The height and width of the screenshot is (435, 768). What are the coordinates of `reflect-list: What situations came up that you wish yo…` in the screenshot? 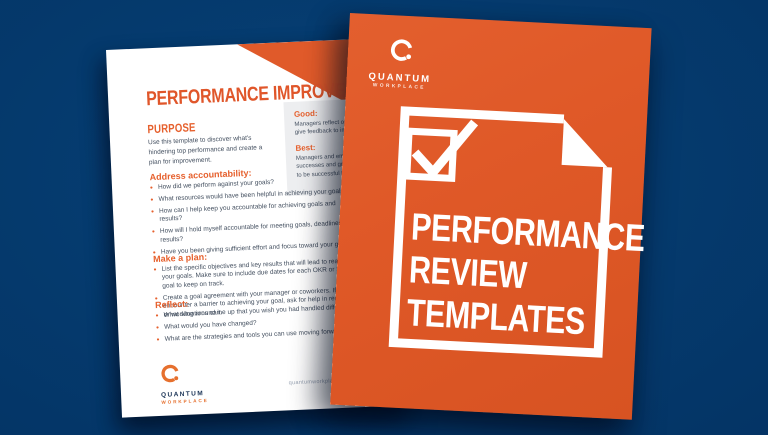 It's located at (258, 325).